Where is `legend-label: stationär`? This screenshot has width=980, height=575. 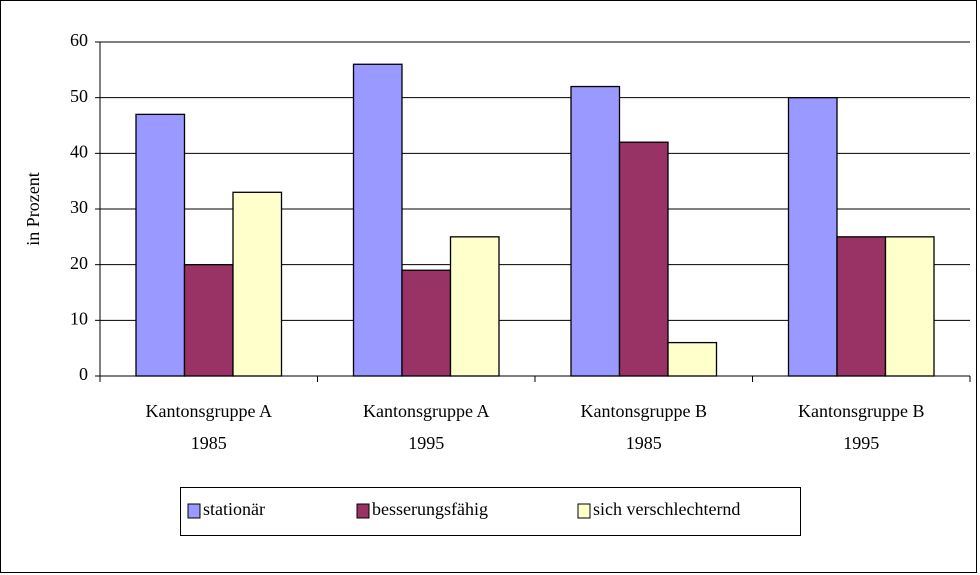
legend-label: stationär is located at coordinates (234, 509).